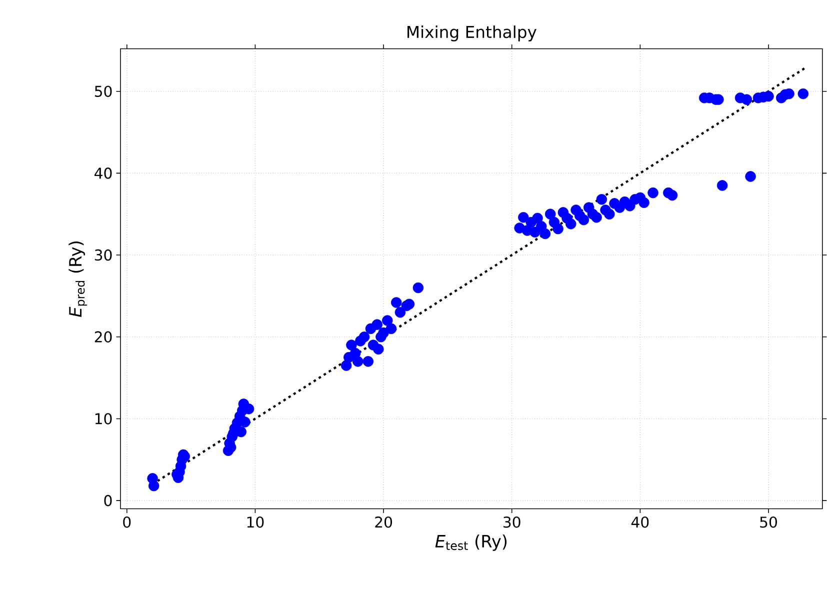 The image size is (827, 597). I want to click on x-axis-title: E$_{test}$ (Ry), so click(471, 542).